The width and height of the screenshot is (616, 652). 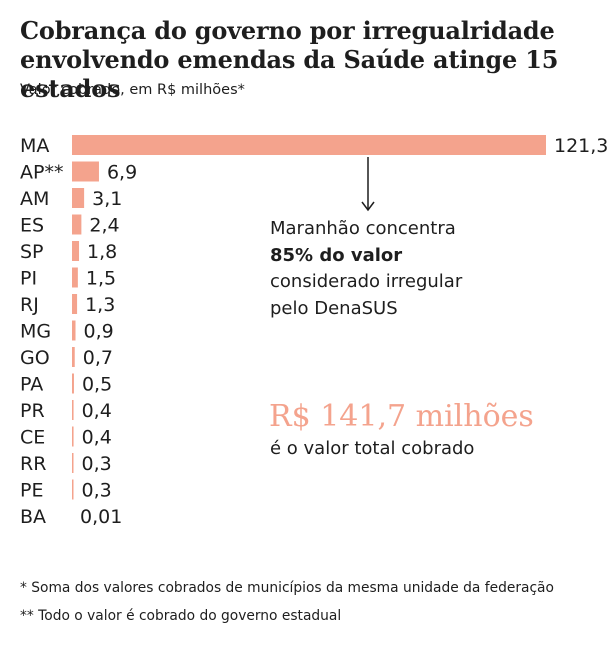 I want to click on chart-subtitle: Valor cobrado, em R$ milhões*, so click(x=132, y=90).